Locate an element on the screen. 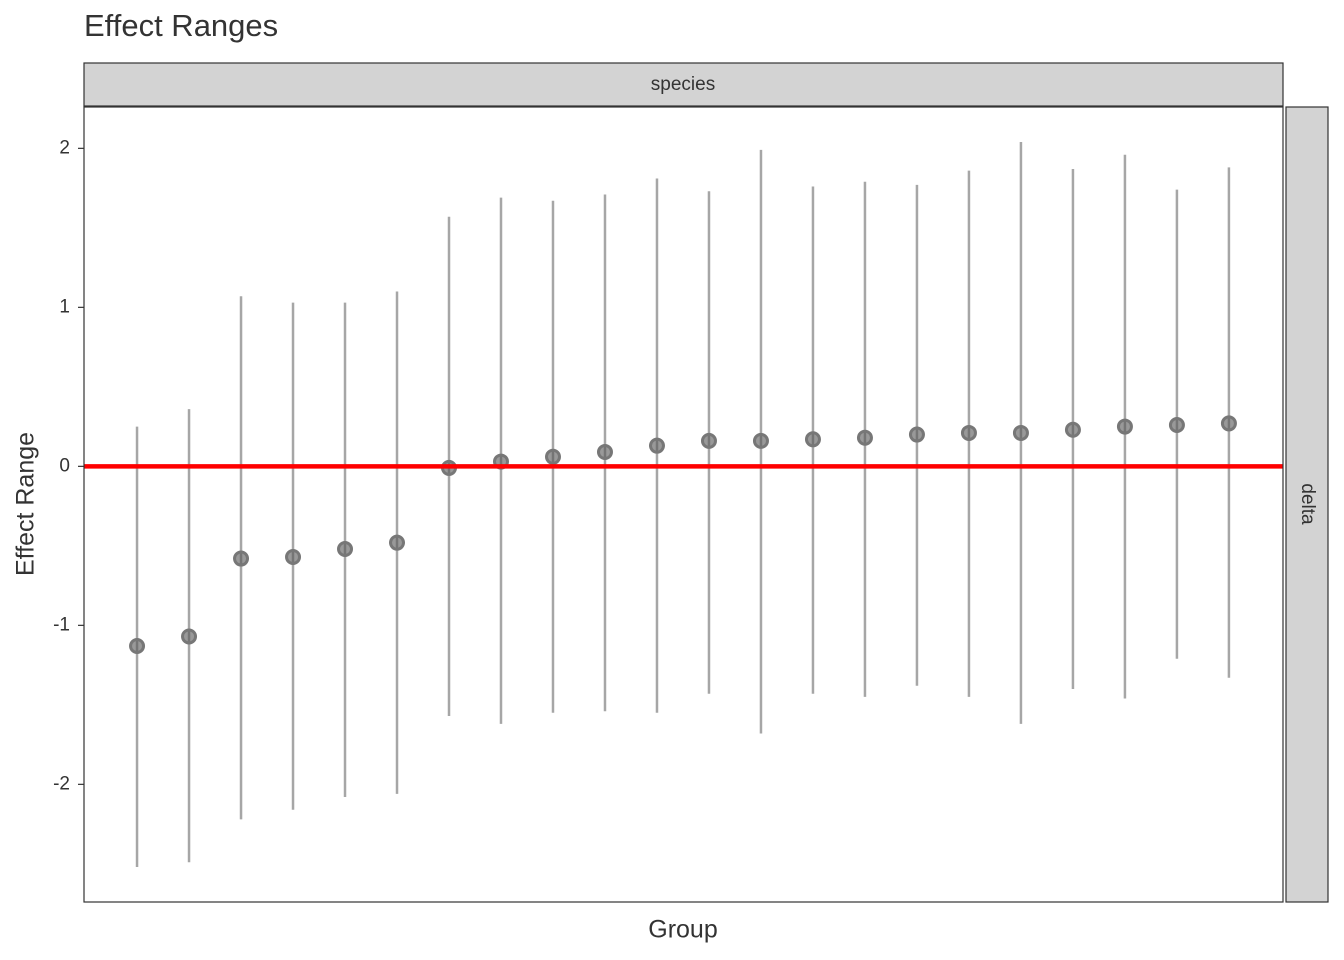 This screenshot has width=1344, height=960. facet-label: species is located at coordinates (683, 84).